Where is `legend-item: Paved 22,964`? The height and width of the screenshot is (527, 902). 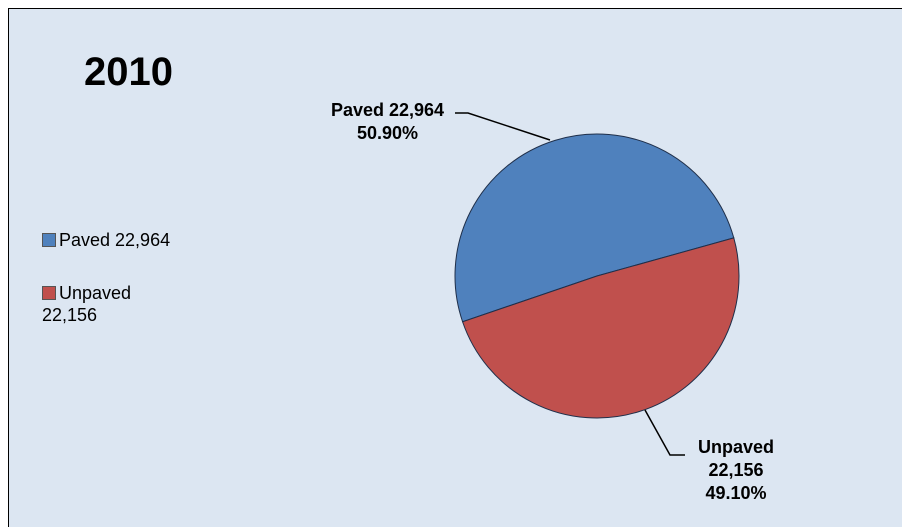 legend-item: Paved 22,964 is located at coordinates (112, 240).